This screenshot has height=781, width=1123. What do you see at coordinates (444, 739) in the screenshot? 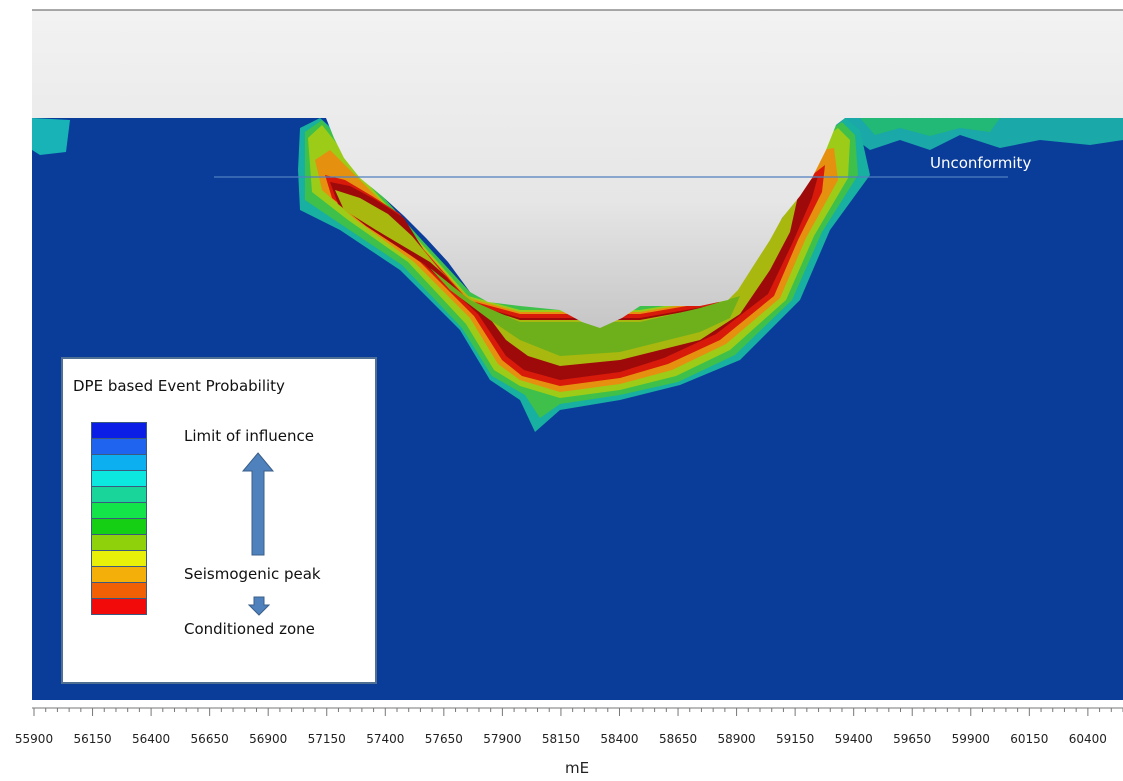
I see `x-tick-label: 57650` at bounding box center [444, 739].